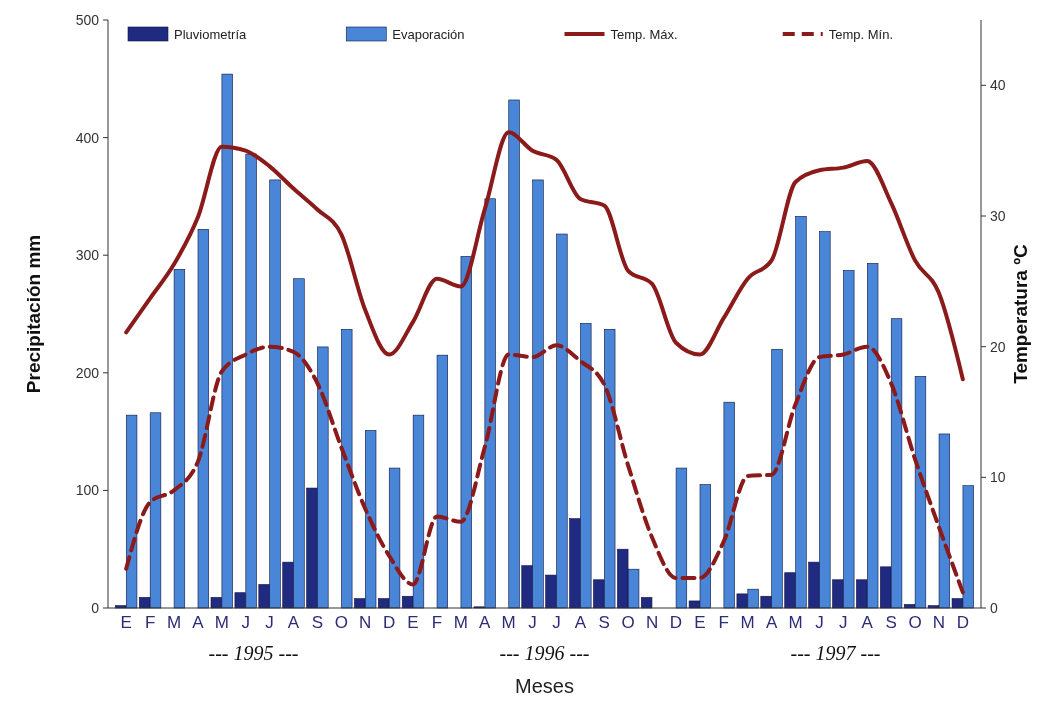 The width and height of the screenshot is (1047, 711). Describe the element at coordinates (861, 34) in the screenshot. I see `legend-label: Temp. Mín.` at that location.